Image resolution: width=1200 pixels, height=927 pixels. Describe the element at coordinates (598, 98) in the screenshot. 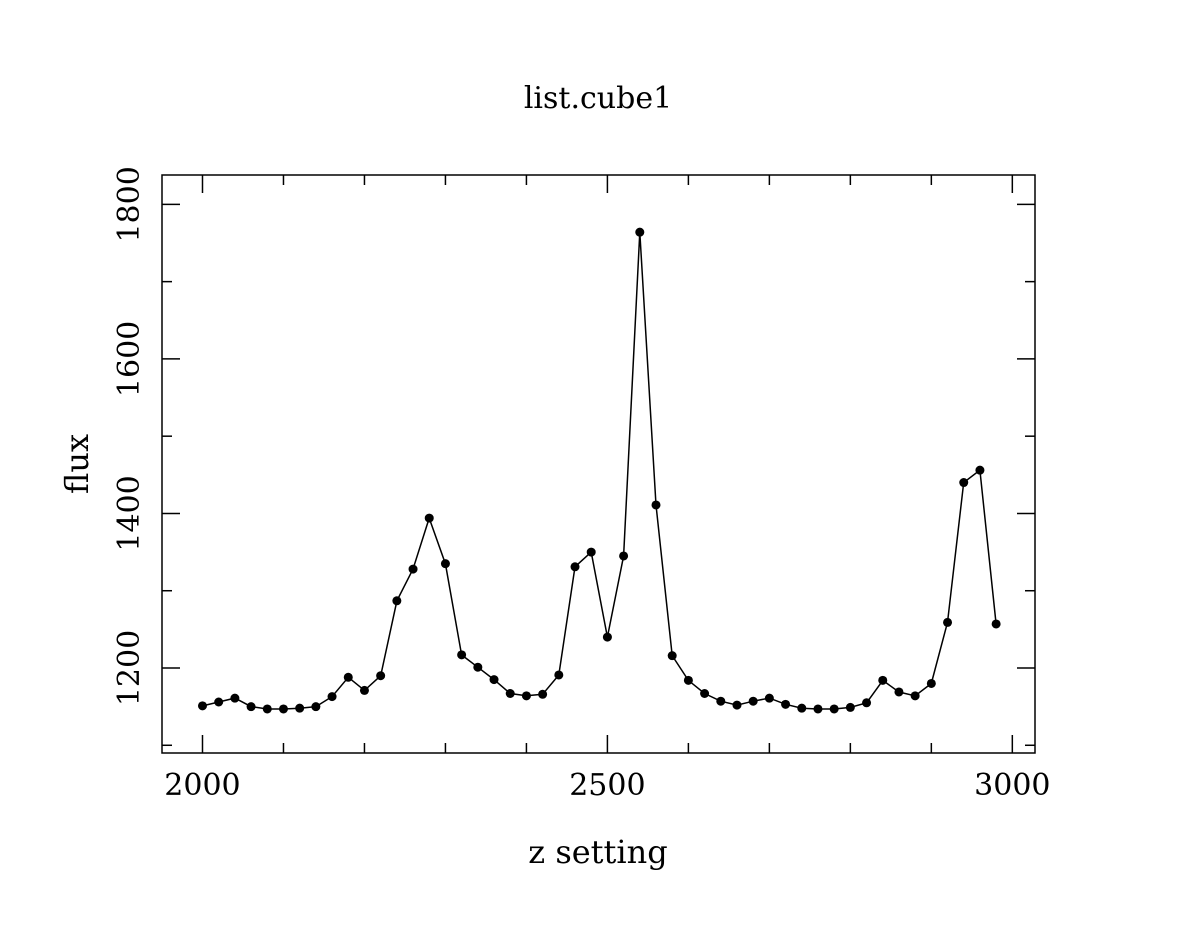

I see `chart-title: list.cube1` at that location.